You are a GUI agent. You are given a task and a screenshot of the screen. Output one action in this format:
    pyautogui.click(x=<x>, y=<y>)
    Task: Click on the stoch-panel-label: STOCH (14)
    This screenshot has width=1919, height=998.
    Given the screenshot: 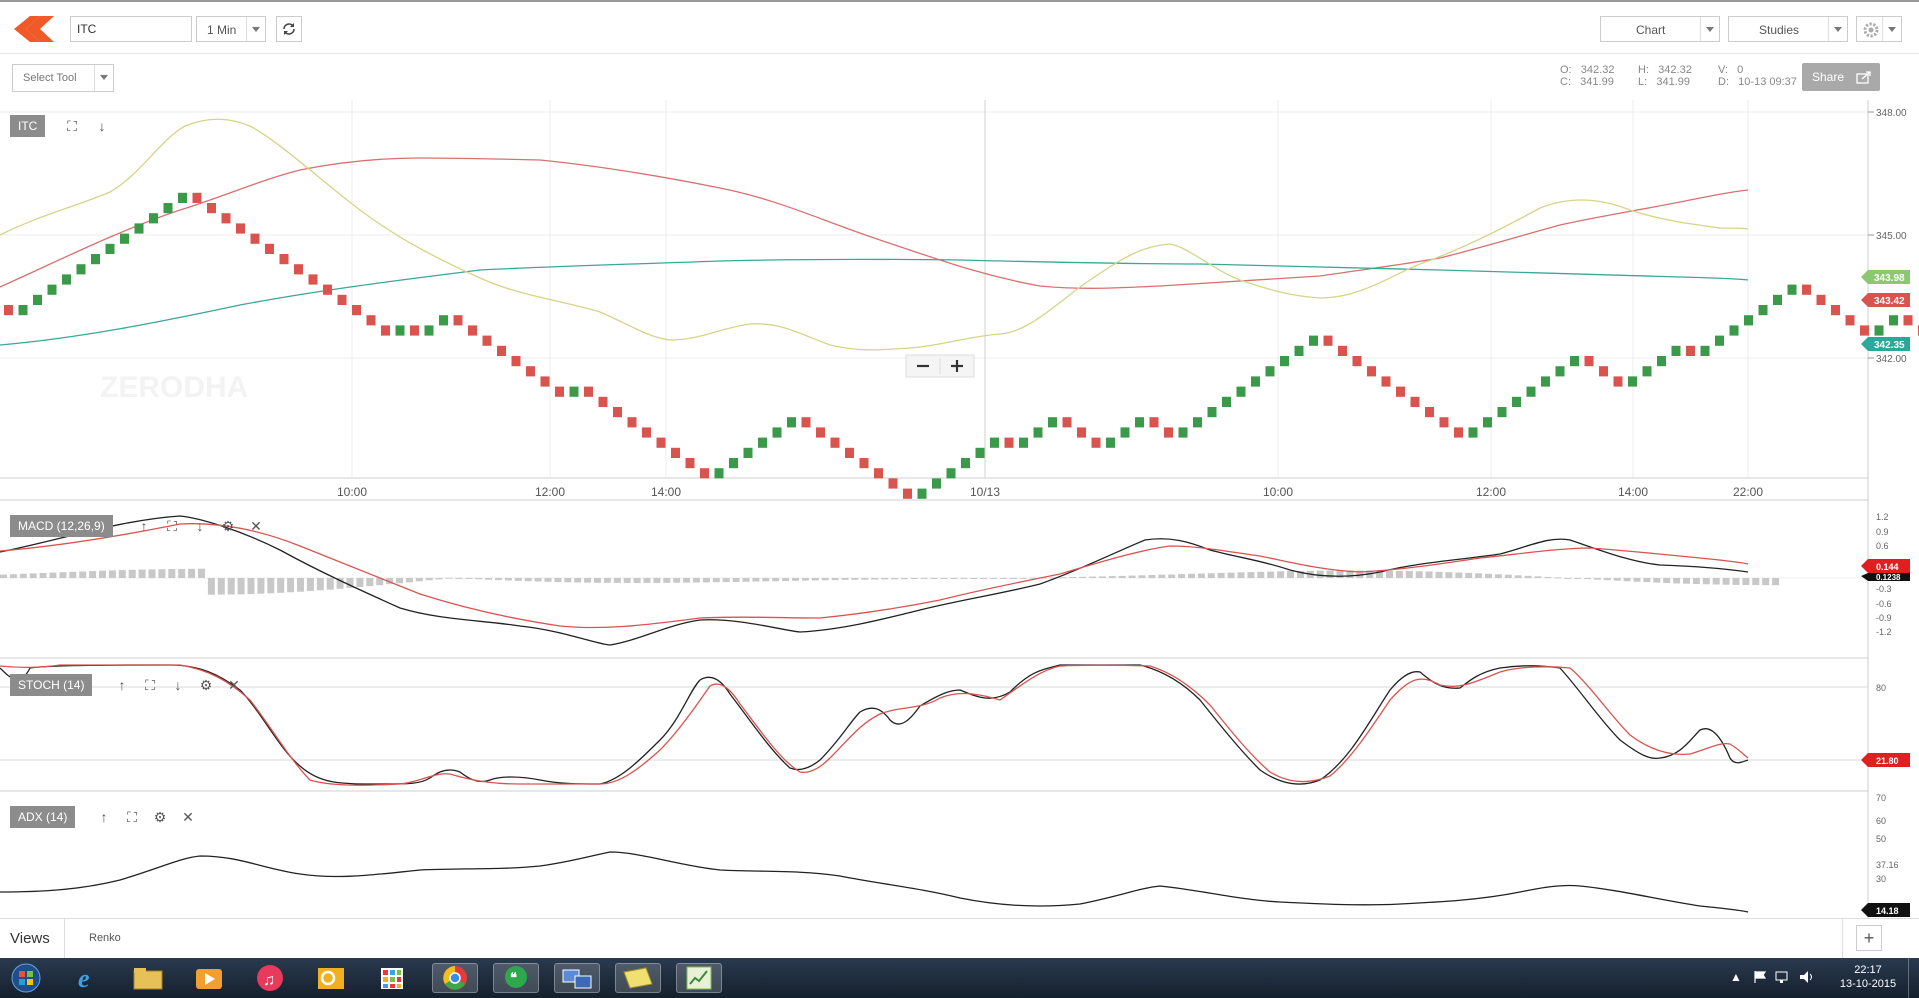 What is the action you would take?
    pyautogui.click(x=51, y=685)
    